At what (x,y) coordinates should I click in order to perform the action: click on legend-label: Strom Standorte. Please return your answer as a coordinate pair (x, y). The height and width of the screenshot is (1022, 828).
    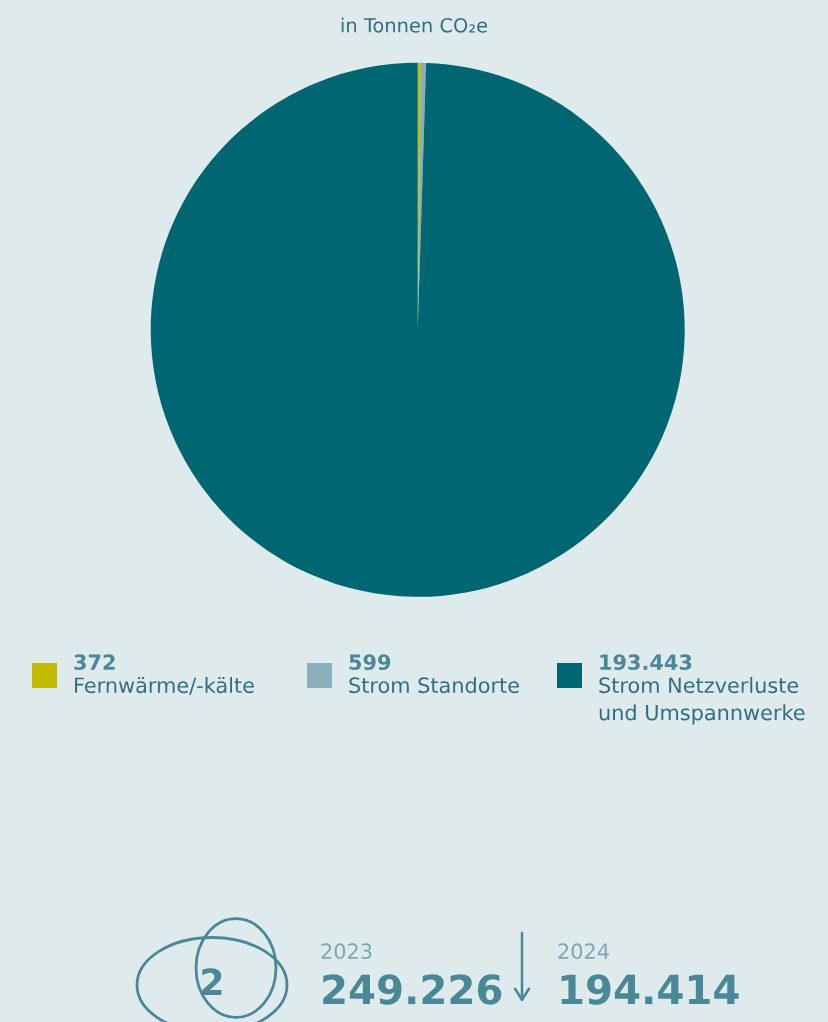
    Looking at the image, I should click on (434, 685).